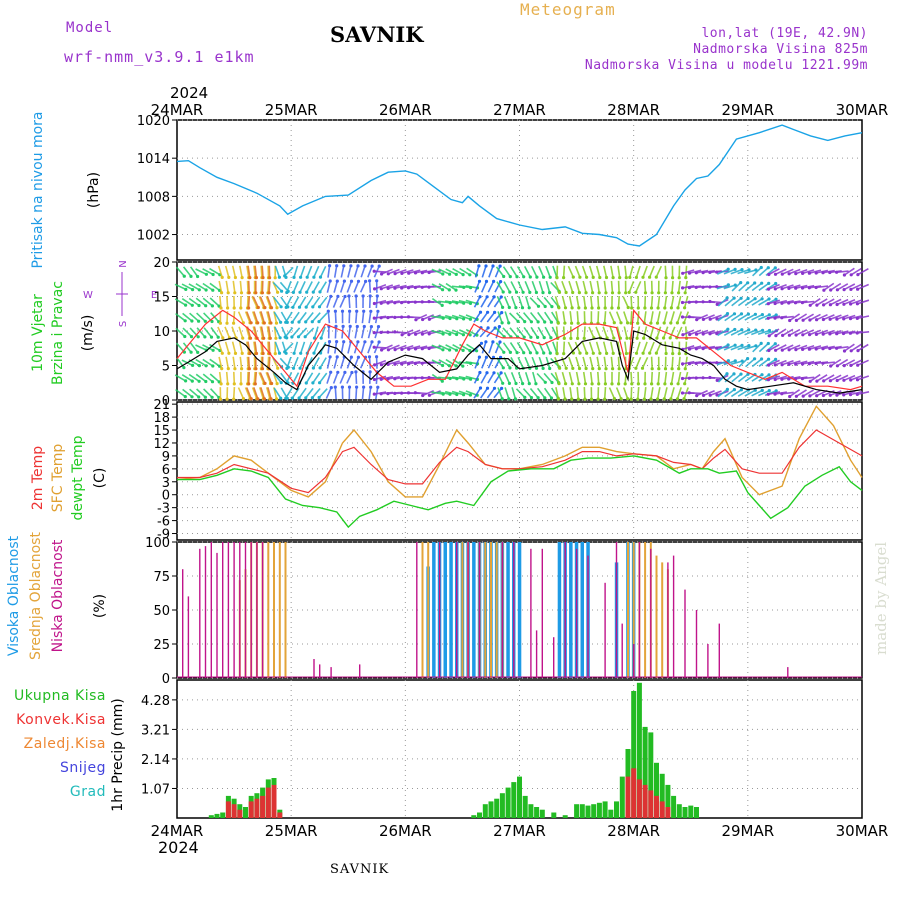 This screenshot has height=900, width=900. What do you see at coordinates (519, 451) in the screenshot?
I see `sfc-temp-line` at bounding box center [519, 451].